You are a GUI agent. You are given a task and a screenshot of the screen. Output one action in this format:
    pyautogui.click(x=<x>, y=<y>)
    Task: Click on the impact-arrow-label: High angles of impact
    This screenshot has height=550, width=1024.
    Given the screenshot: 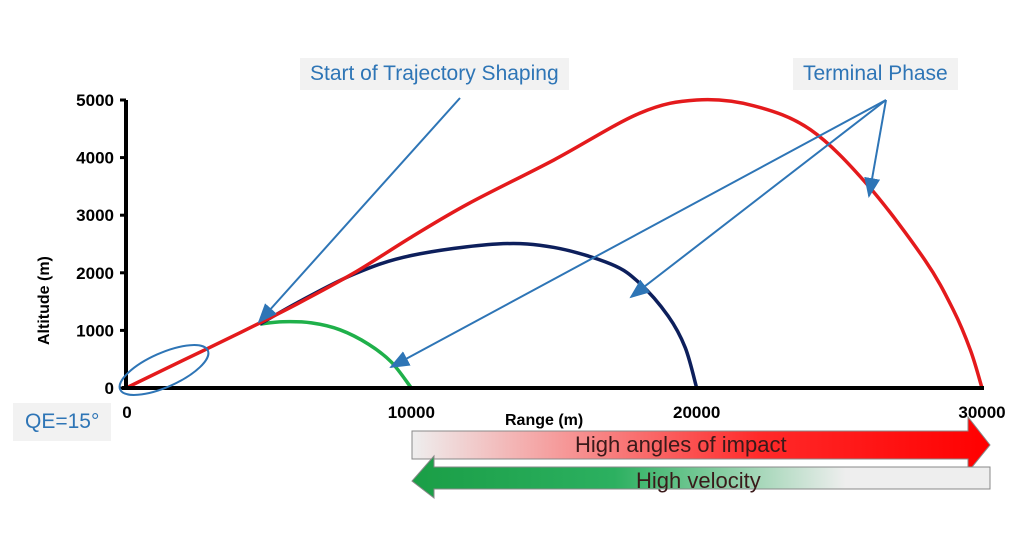 What is the action you would take?
    pyautogui.click(x=681, y=444)
    